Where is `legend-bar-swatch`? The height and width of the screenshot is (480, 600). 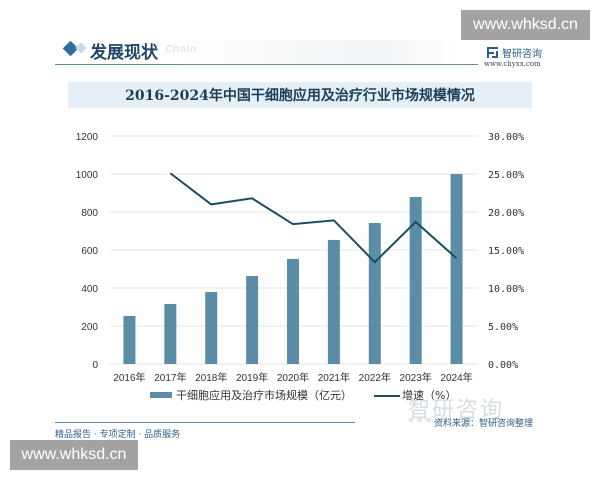 legend-bar-swatch is located at coordinates (161, 395).